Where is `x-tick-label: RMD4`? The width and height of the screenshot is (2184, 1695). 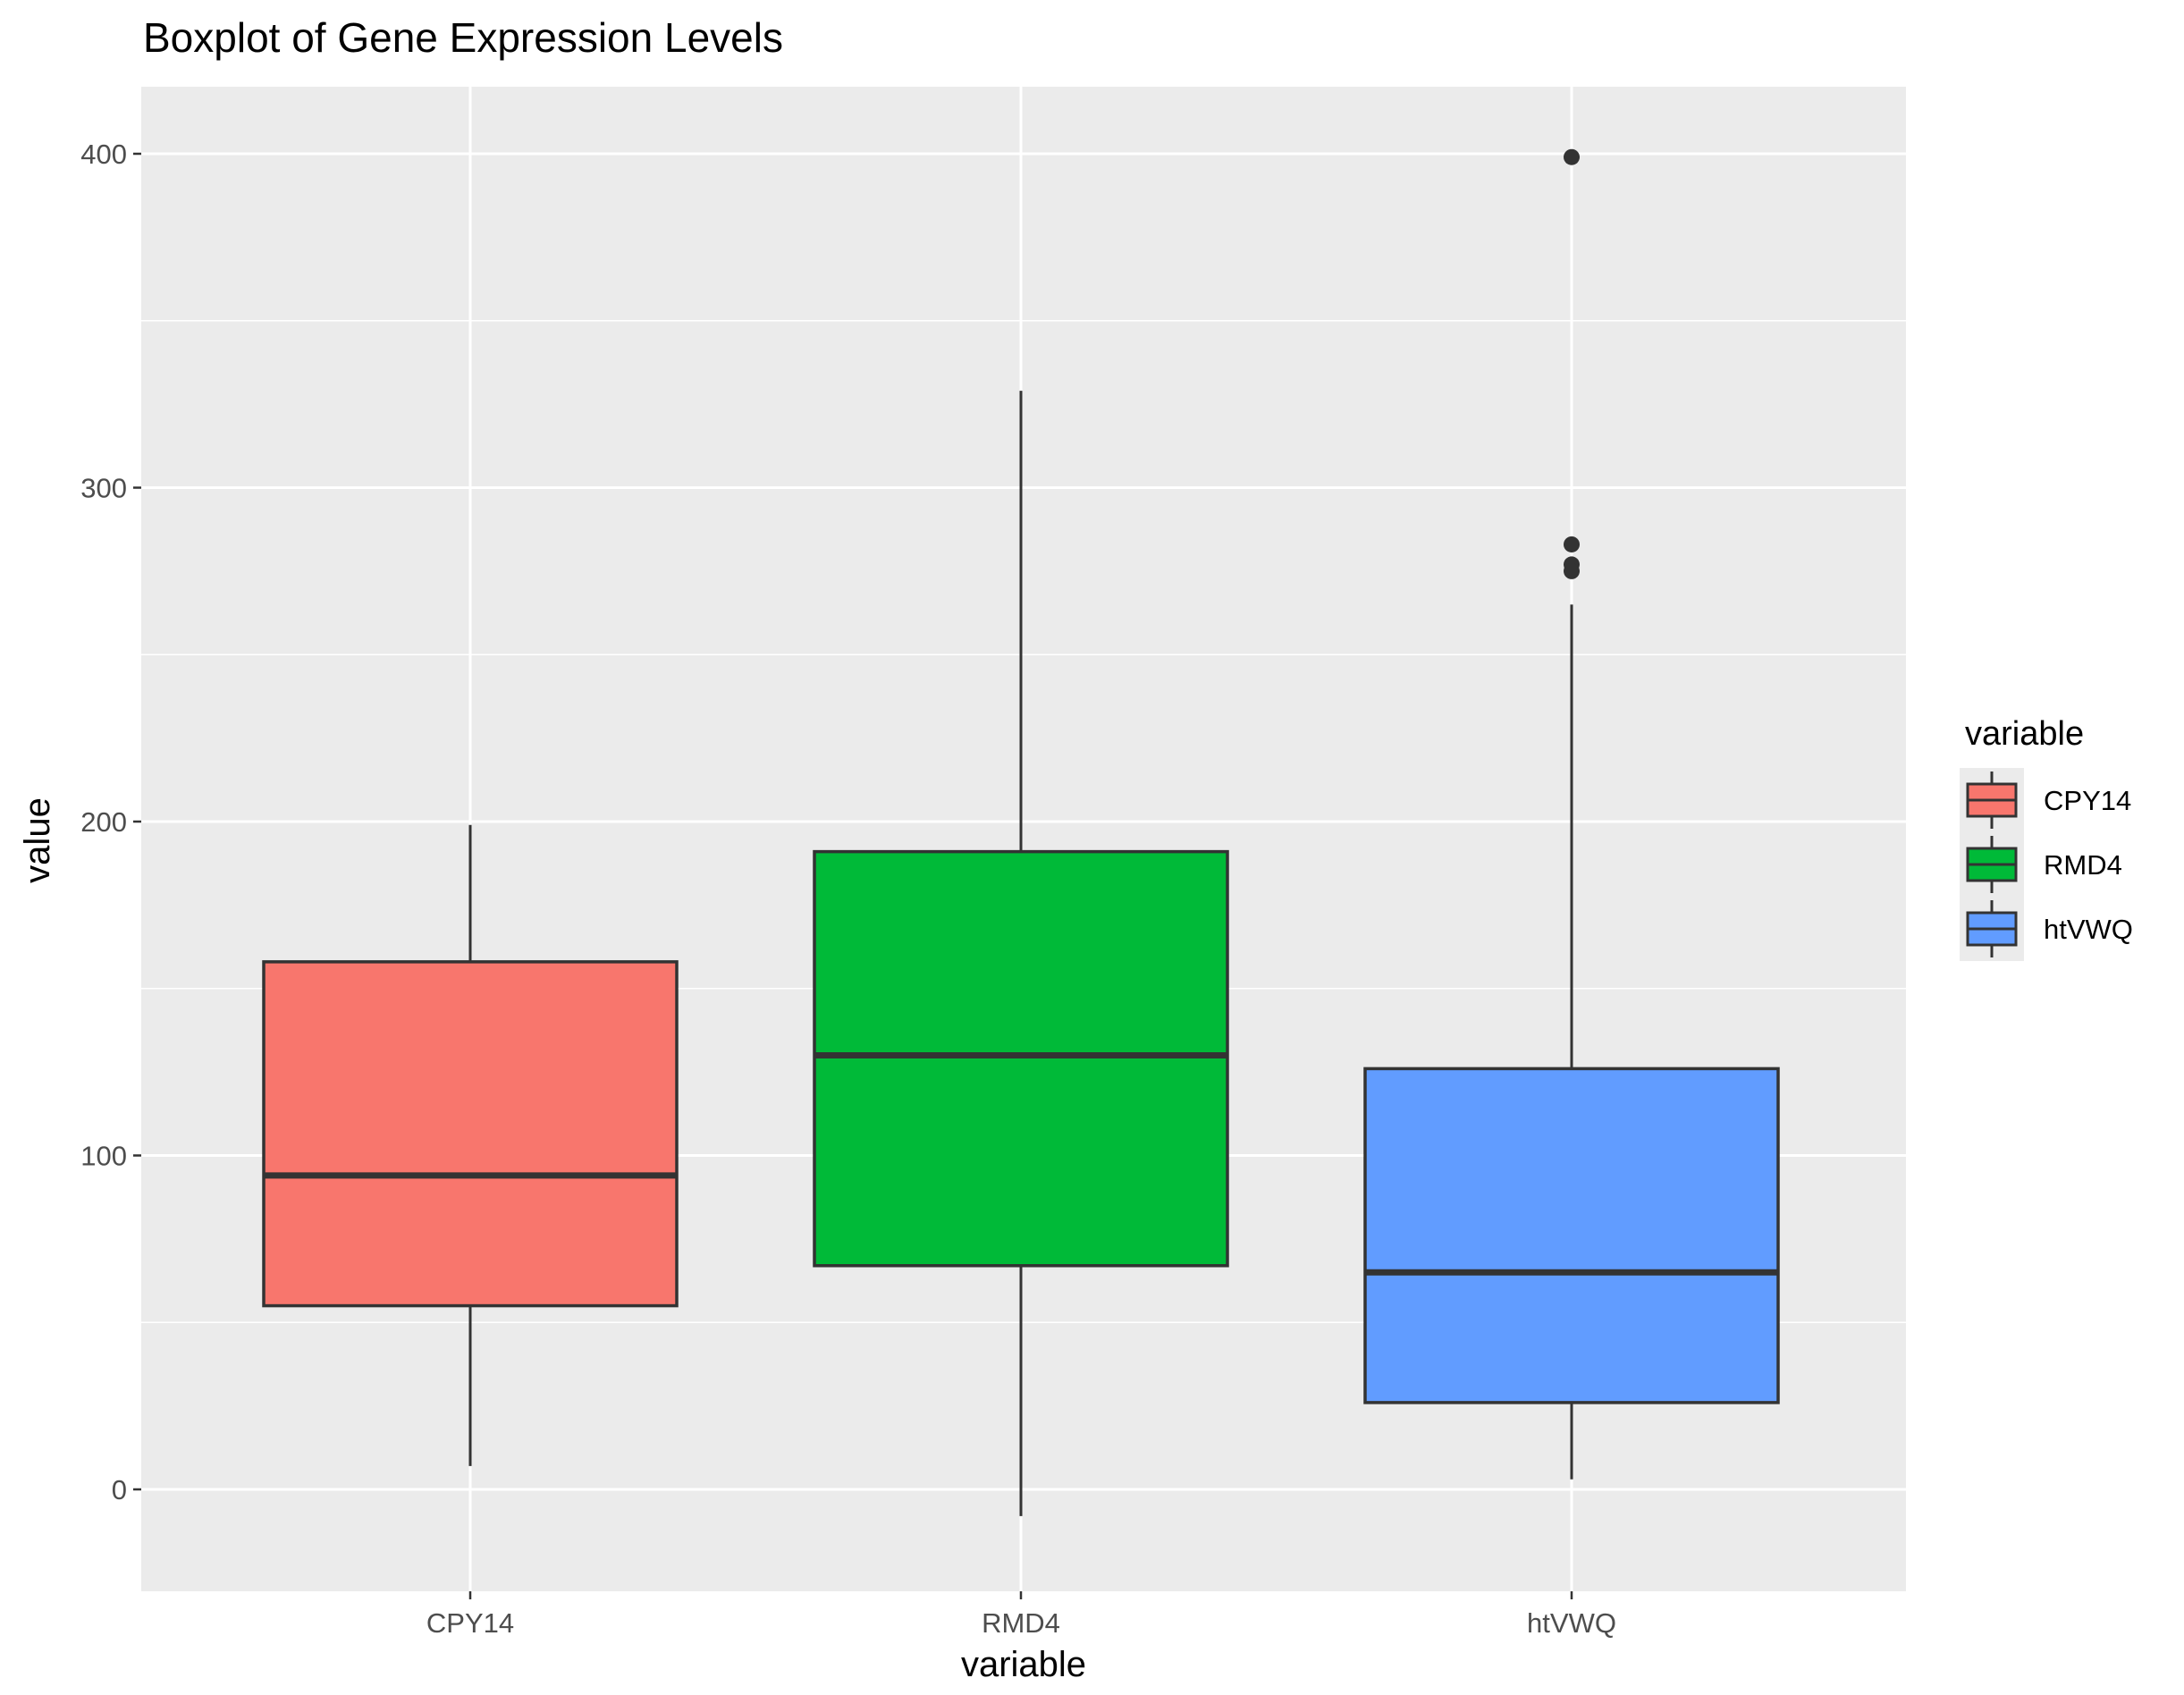 x-tick-label: RMD4 is located at coordinates (1021, 1623).